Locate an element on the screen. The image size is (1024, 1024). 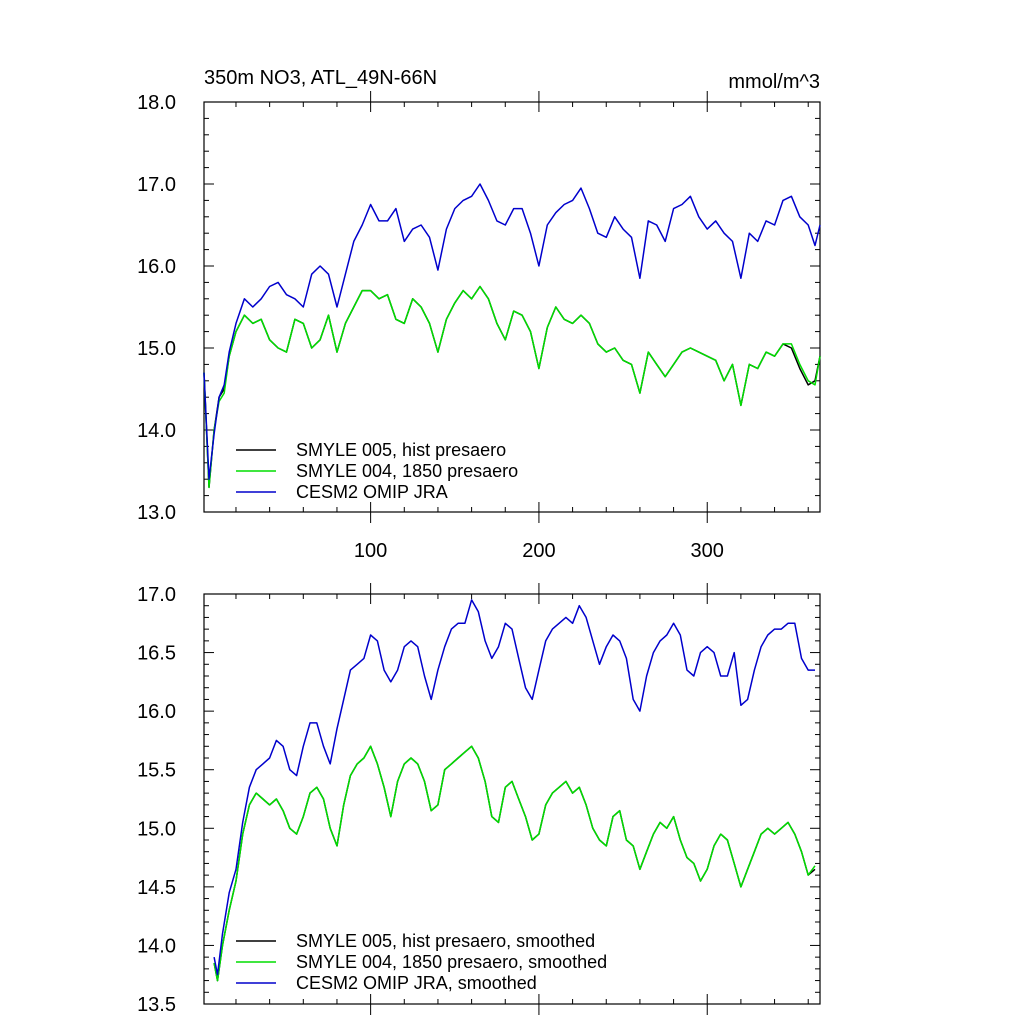
top-chart-title: 350m NO3, ATL_49N-66N is located at coordinates (320, 78).